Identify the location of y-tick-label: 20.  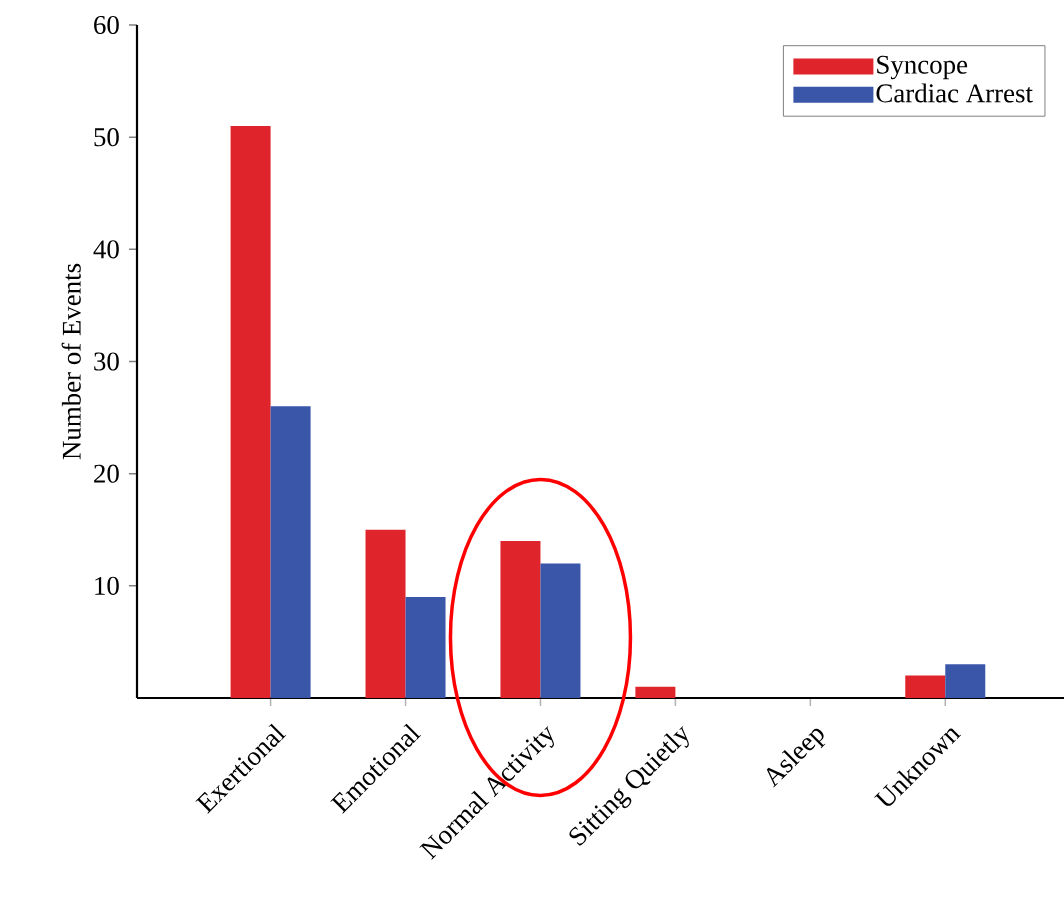
(106, 473).